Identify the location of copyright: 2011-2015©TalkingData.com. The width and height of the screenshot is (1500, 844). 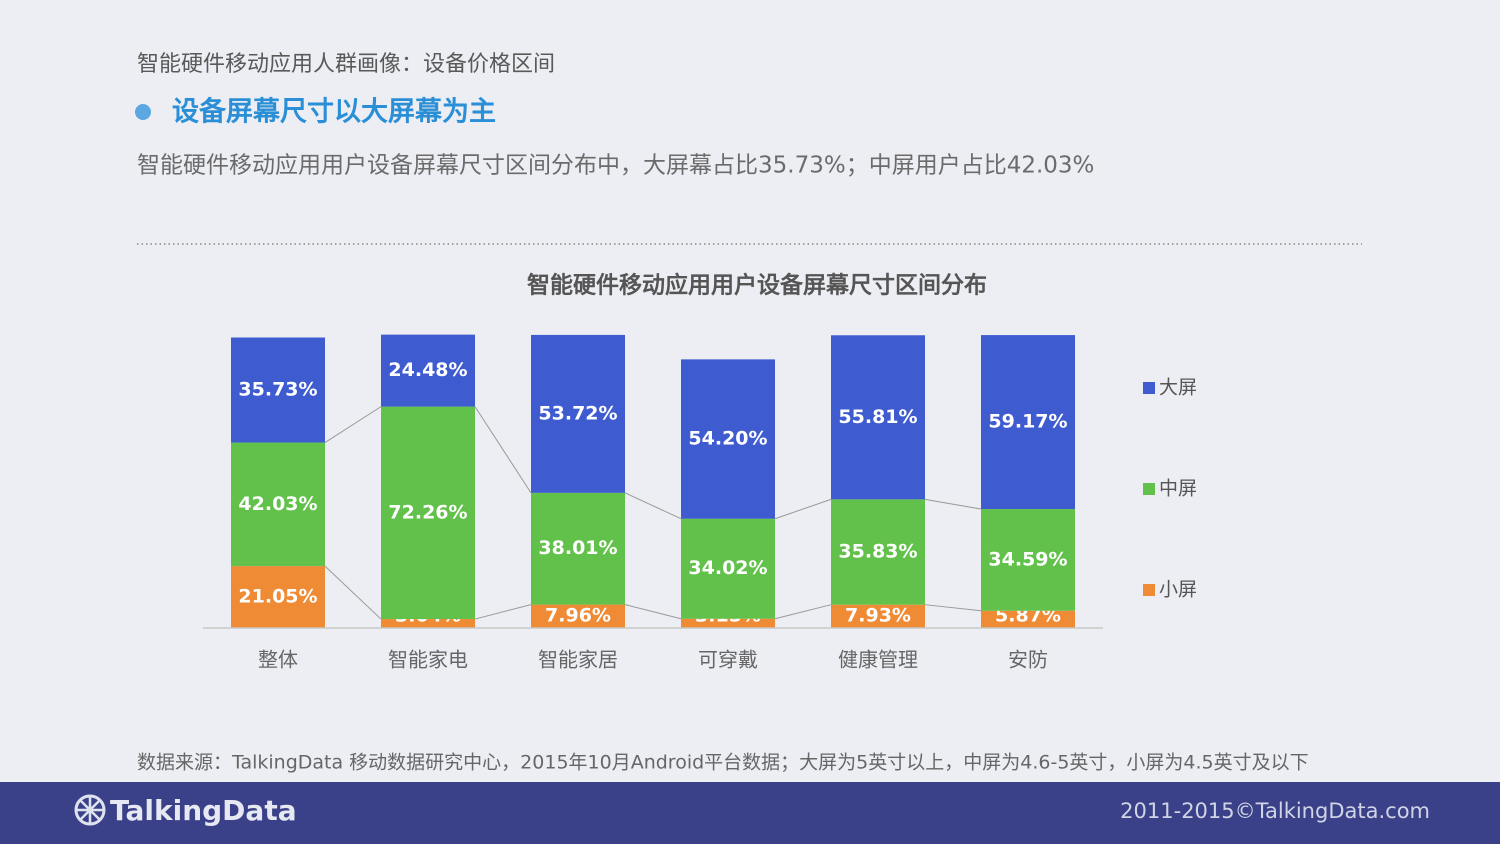
(1275, 811).